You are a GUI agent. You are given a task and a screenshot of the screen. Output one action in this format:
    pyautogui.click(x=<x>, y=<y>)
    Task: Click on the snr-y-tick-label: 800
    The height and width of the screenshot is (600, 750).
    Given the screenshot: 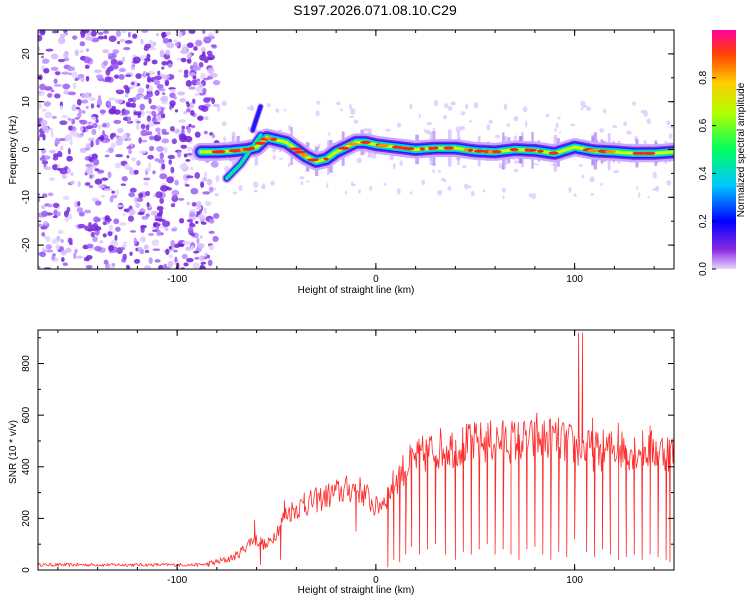 What is the action you would take?
    pyautogui.click(x=26, y=363)
    